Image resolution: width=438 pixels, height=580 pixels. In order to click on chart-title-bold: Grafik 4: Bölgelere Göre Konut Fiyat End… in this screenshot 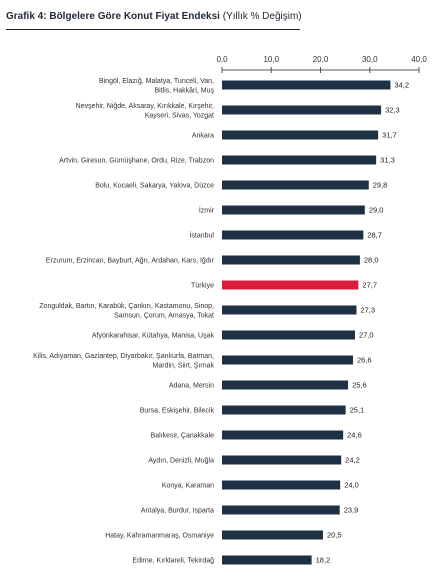, I will do `click(113, 16)`.